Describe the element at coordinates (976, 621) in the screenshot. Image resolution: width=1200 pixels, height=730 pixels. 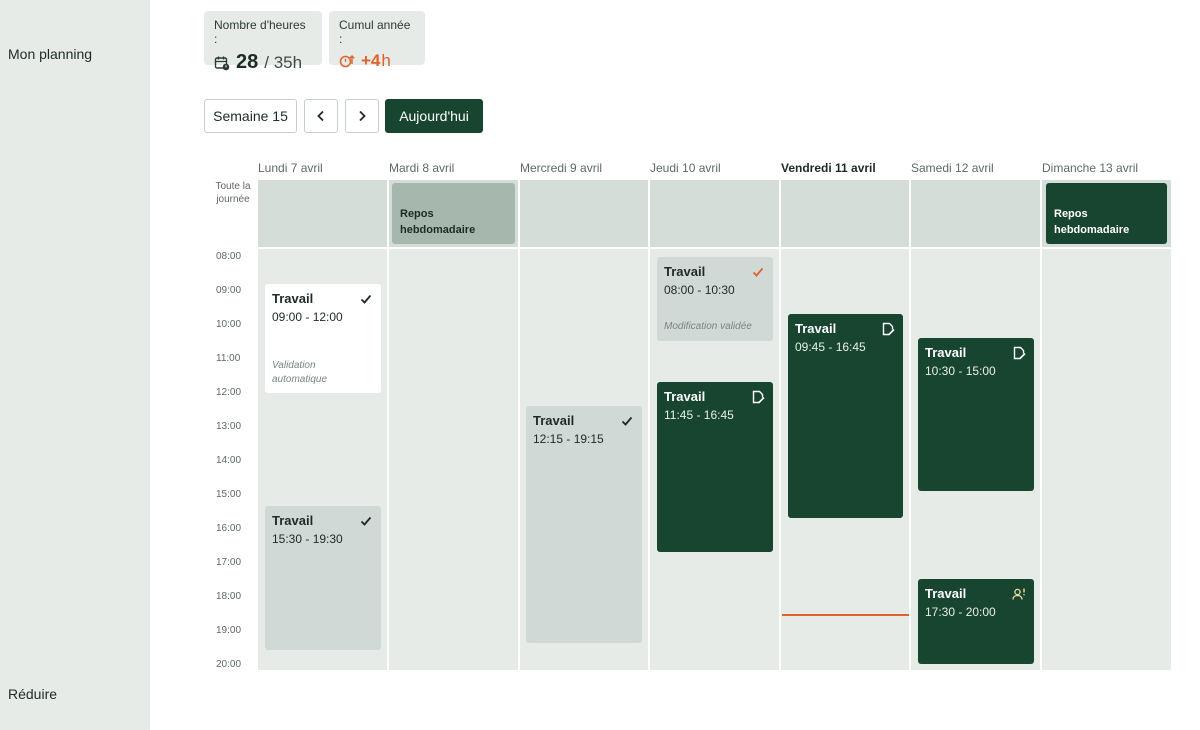
I see `work-event: Travail 17:30 - 20:00` at that location.